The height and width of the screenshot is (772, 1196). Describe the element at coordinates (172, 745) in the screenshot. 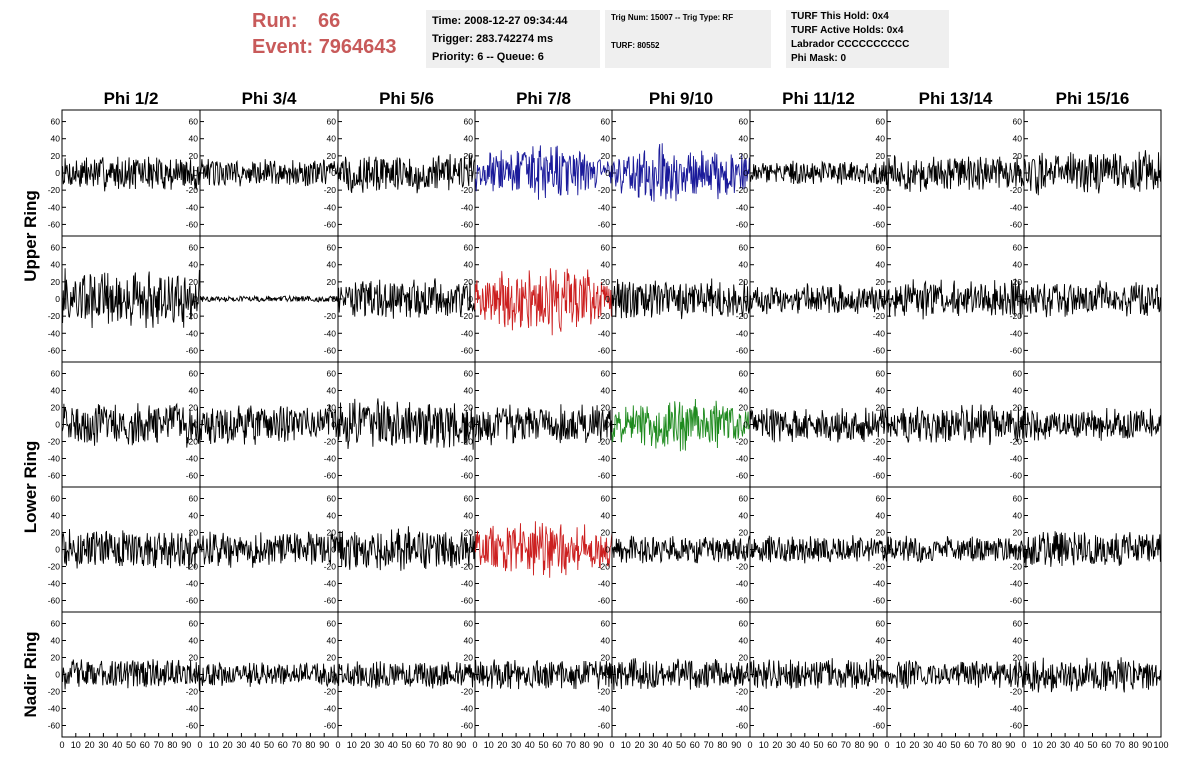

I see `x-tick-label: 80` at that location.